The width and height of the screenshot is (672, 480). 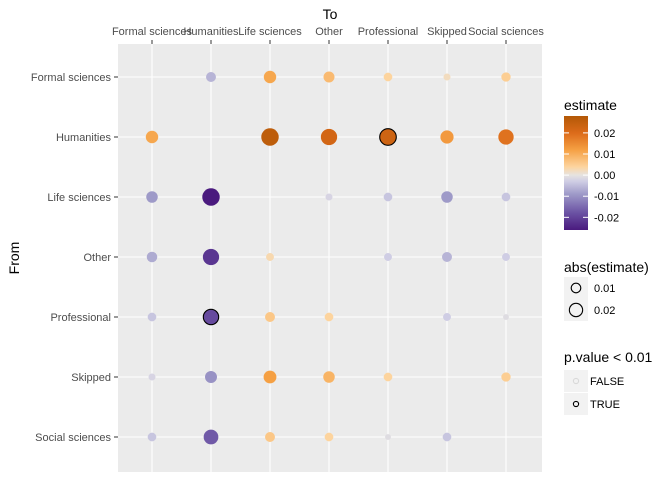 I want to click on significance-legend-key-bg-false, so click(x=576, y=381).